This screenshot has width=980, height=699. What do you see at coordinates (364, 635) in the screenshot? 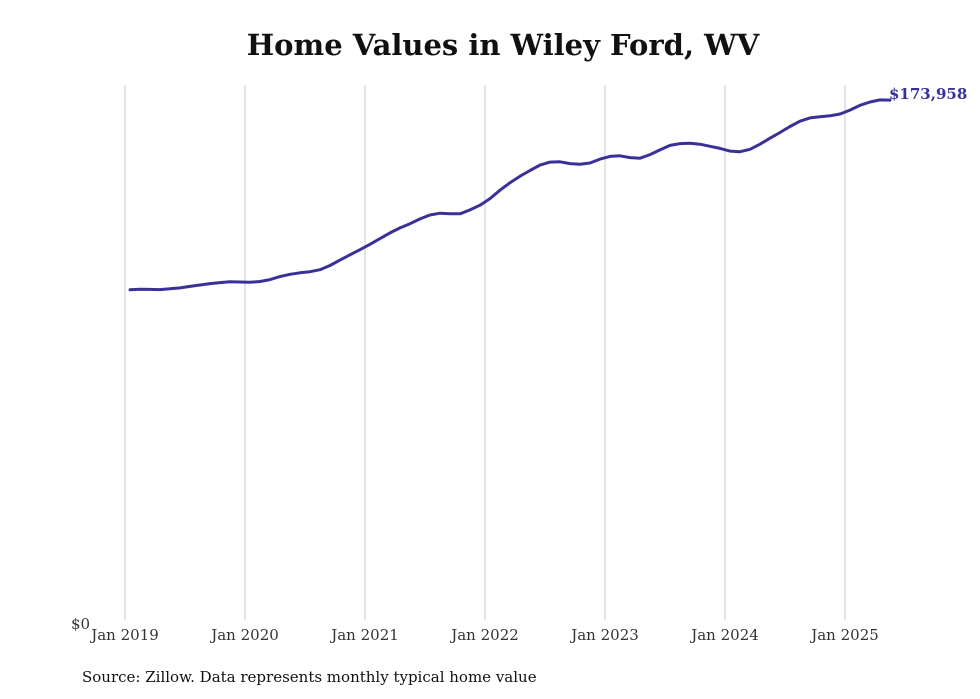
I see `x-tick-label: Jan 2021` at bounding box center [364, 635].